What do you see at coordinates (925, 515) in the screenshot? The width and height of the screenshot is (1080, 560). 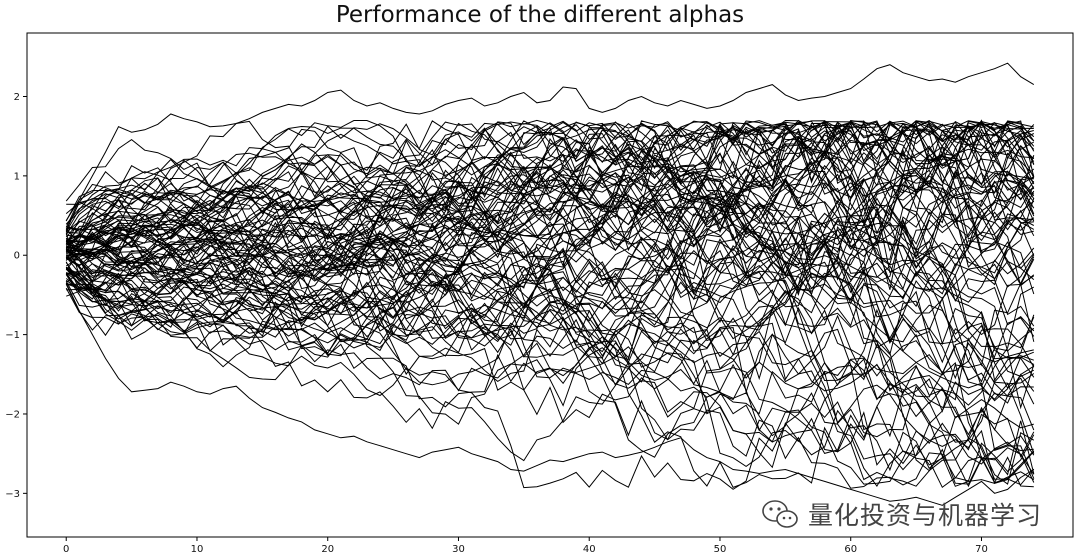 I see `watermark-text: 量化投资与机器学习` at bounding box center [925, 515].